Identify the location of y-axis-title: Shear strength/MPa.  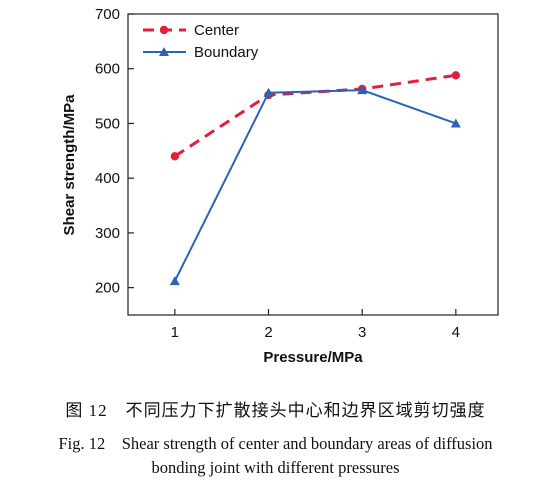
(69, 165).